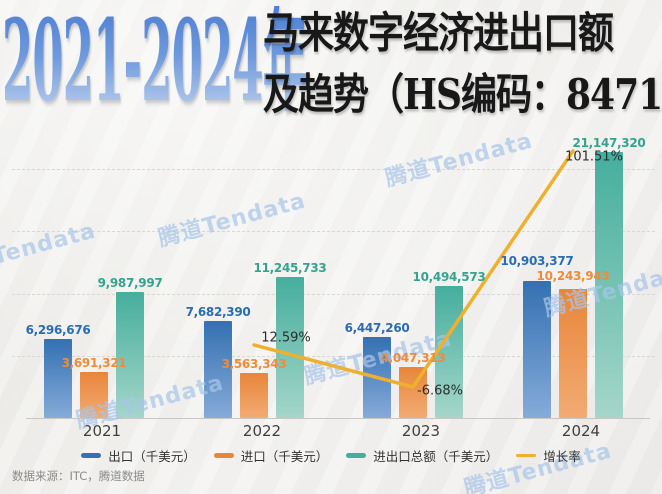  I want to click on bar-import-2021, so click(94, 394).